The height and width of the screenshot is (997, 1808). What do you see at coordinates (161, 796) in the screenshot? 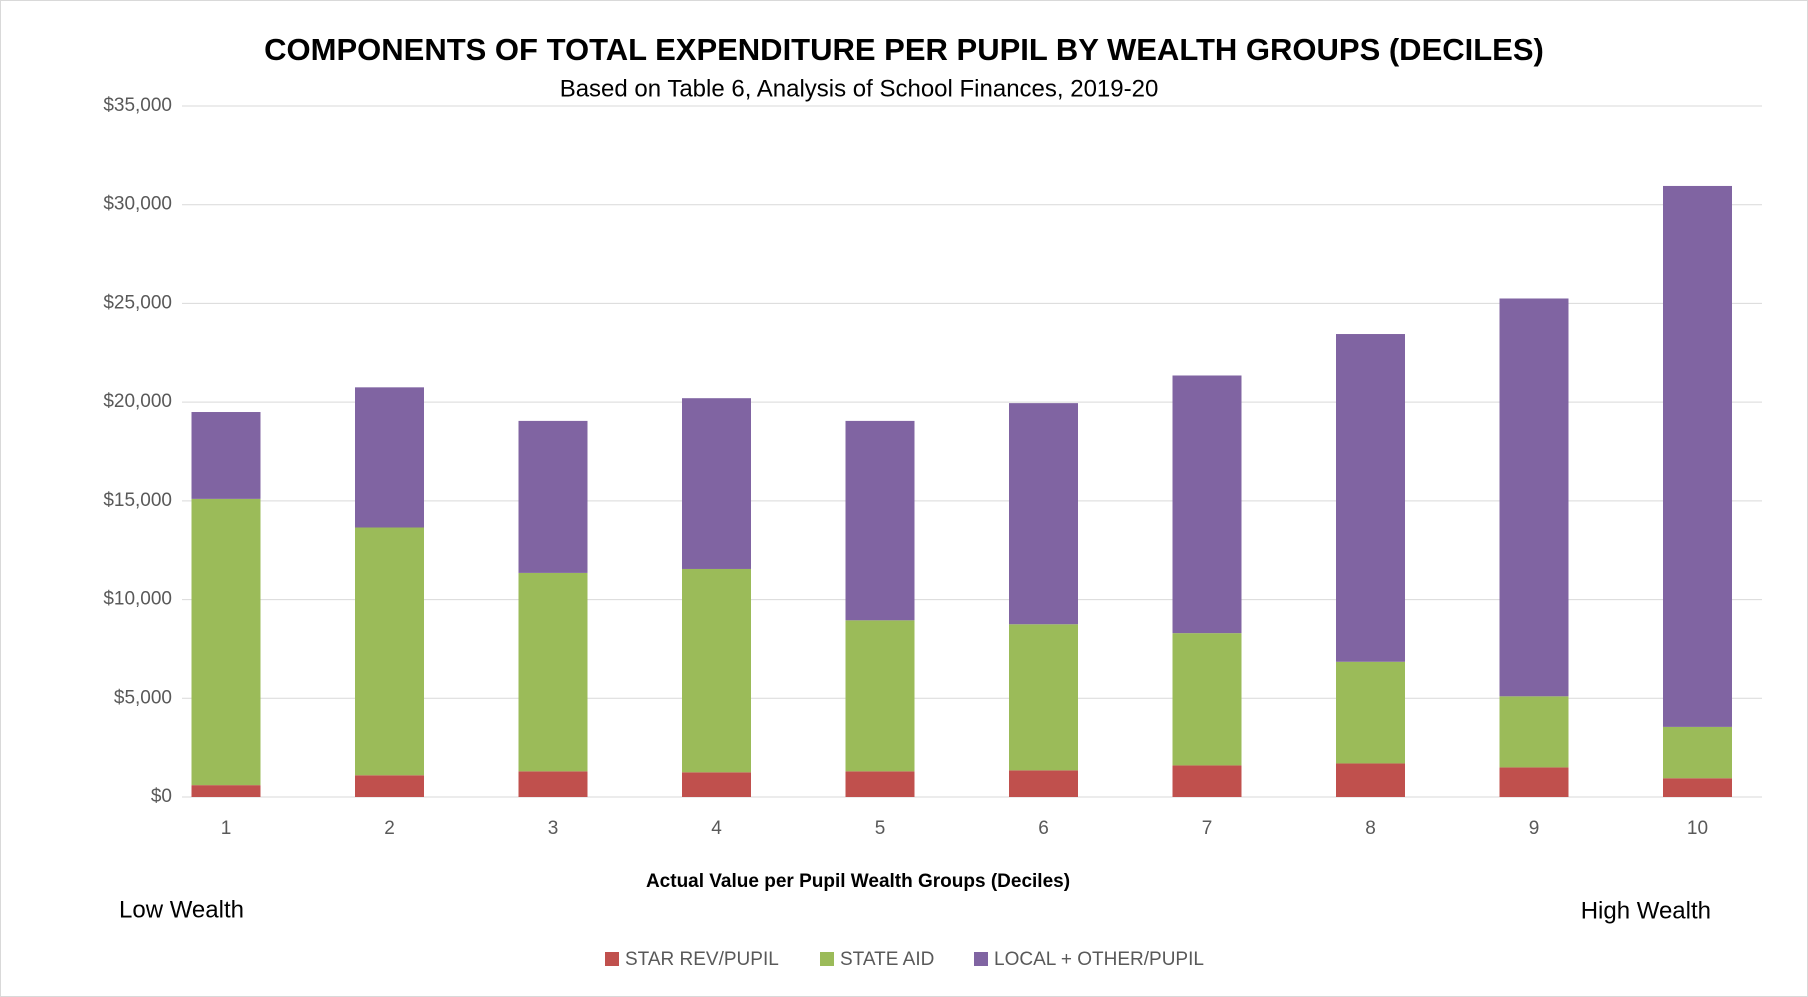
I see `y-tick-label: $0` at bounding box center [161, 796].